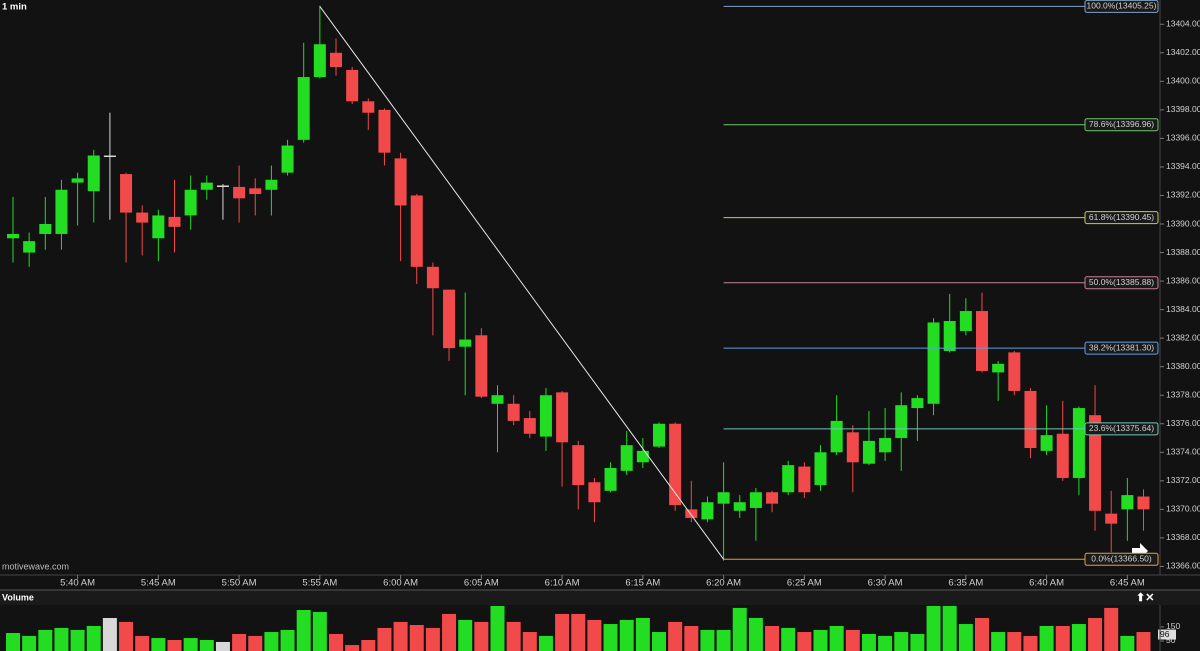 The image size is (1200, 651). I want to click on volume-marker: 96, so click(1165, 634).